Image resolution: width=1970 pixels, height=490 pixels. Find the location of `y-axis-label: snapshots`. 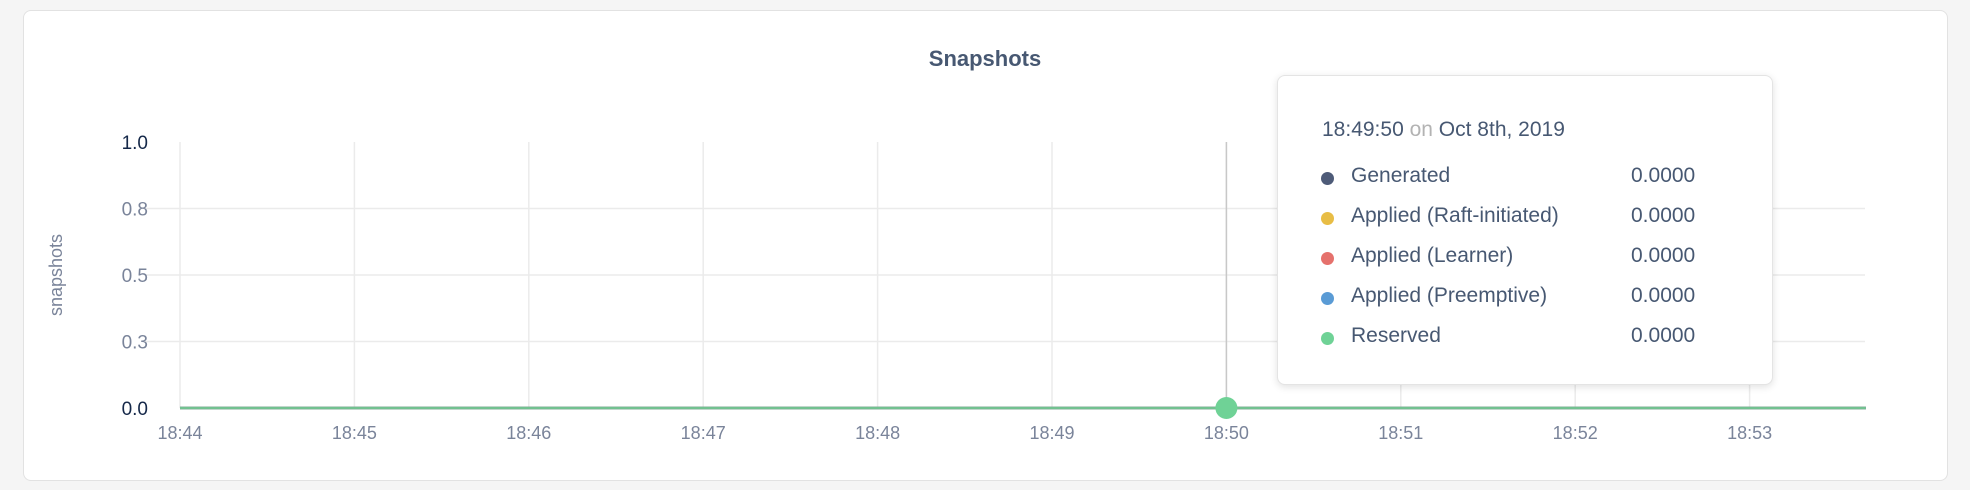

y-axis-label: snapshots is located at coordinates (56, 275).